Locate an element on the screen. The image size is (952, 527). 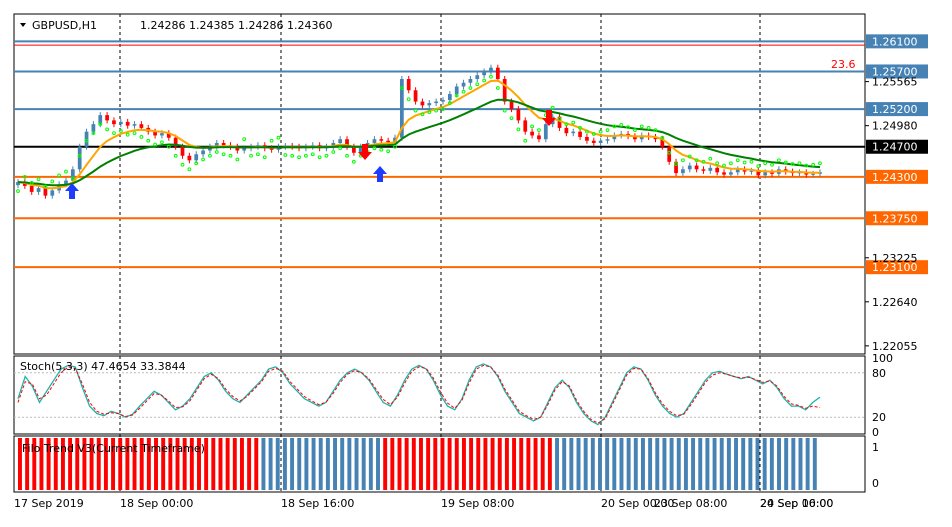
level-badge-label-4: 1.24300 is located at coordinates (895, 177).